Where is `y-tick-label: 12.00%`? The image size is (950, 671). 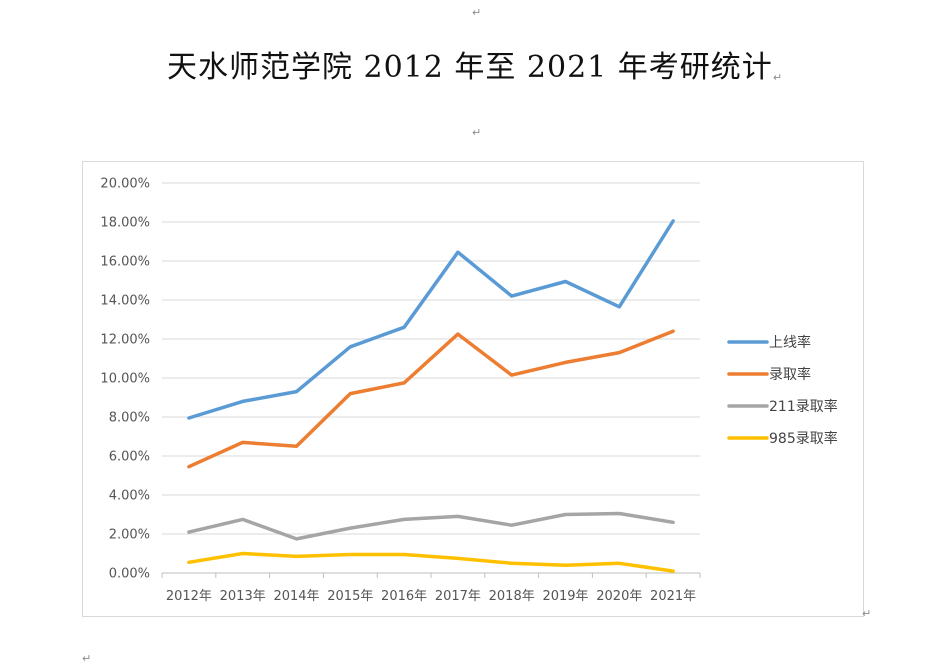
y-tick-label: 12.00% is located at coordinates (125, 340).